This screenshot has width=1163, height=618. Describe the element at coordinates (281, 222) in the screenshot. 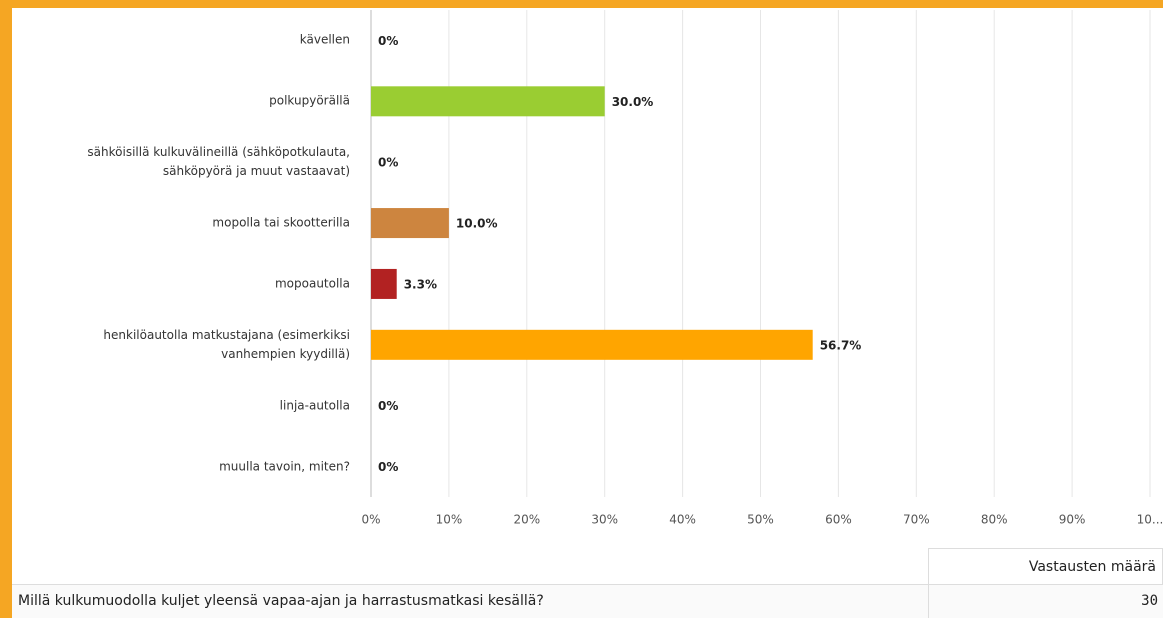

I see `category-label: mopolla tai skootterilla` at that location.